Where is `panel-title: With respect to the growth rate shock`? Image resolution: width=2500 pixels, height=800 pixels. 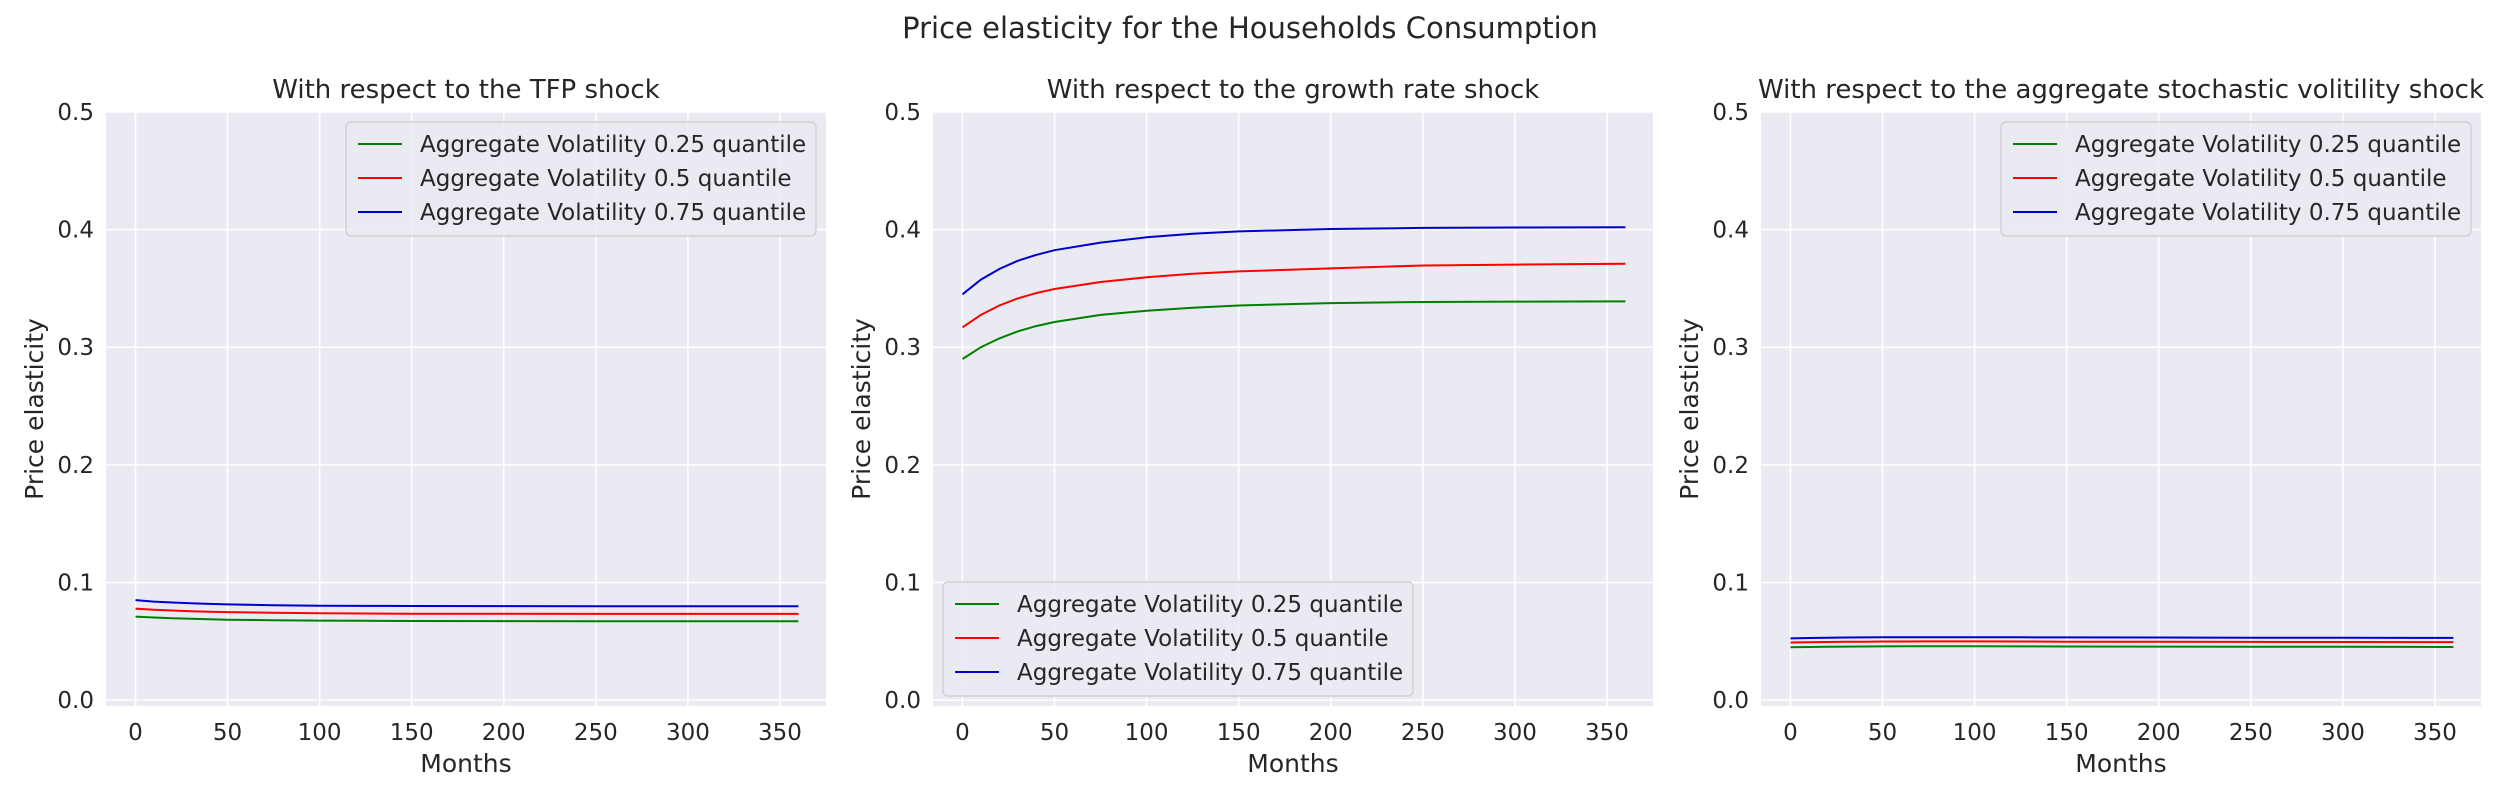
panel-title: With respect to the growth rate shock is located at coordinates (1293, 90).